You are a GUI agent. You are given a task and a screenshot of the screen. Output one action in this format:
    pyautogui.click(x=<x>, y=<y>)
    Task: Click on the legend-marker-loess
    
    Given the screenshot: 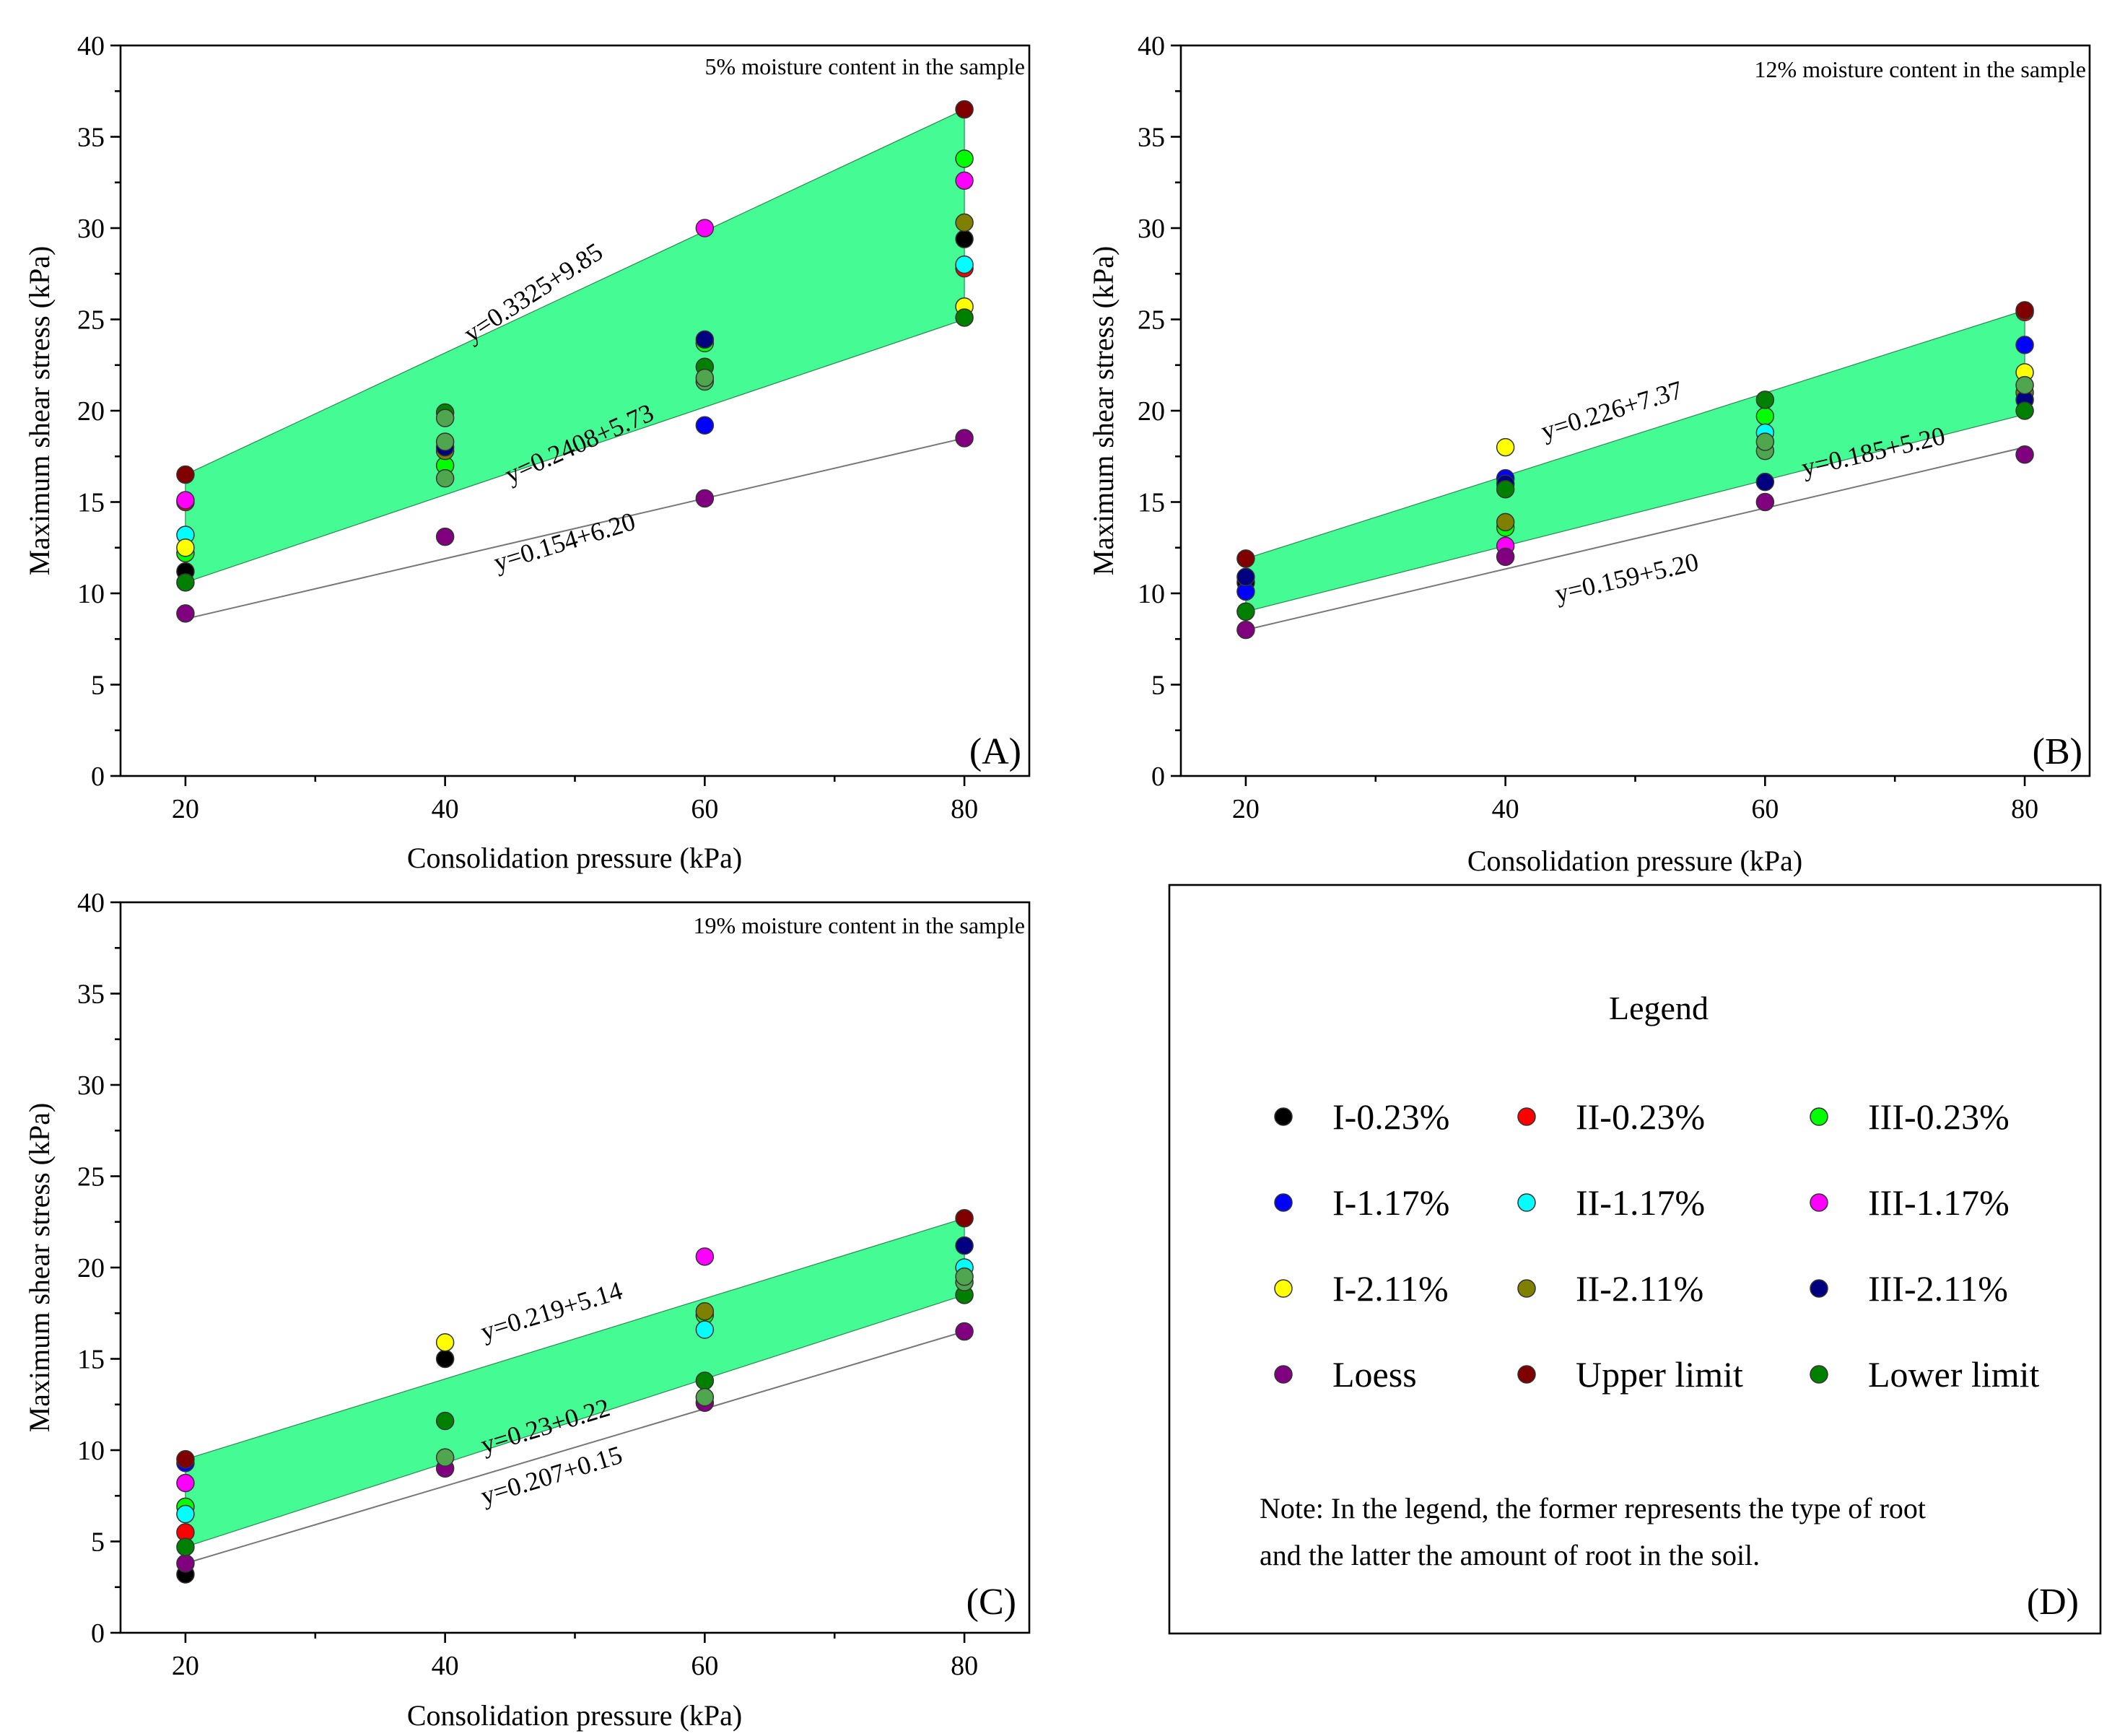 What is the action you would take?
    pyautogui.click(x=1283, y=1374)
    